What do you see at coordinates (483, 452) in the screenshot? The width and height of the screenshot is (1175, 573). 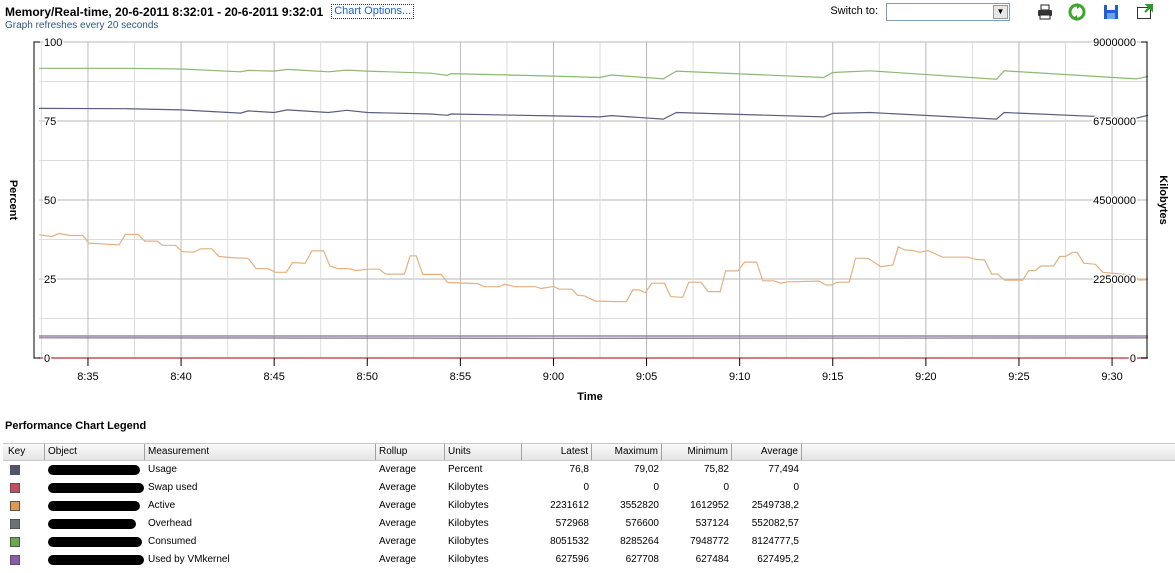 I see `column-header-units: Units` at bounding box center [483, 452].